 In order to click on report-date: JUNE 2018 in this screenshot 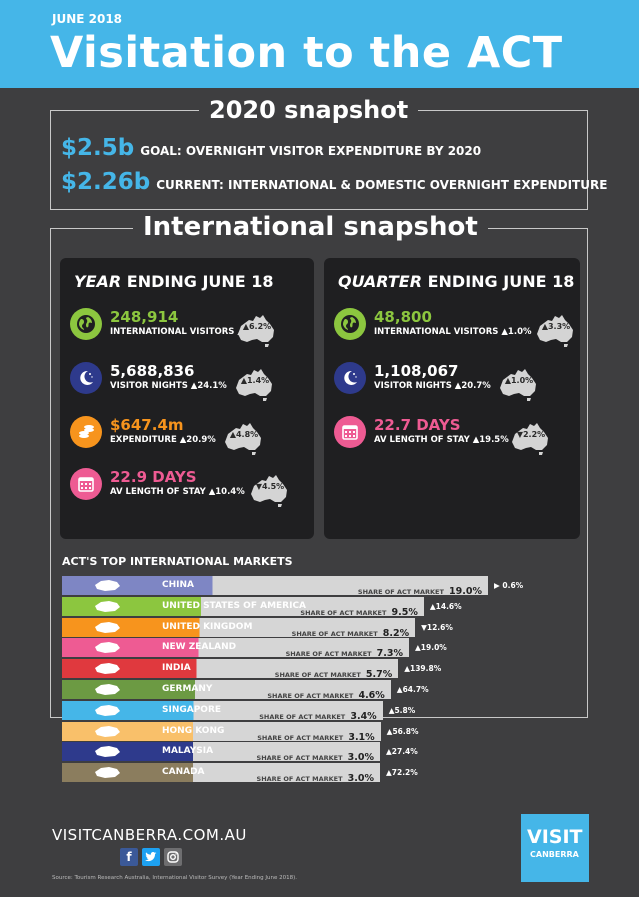, I will do `click(87, 19)`.